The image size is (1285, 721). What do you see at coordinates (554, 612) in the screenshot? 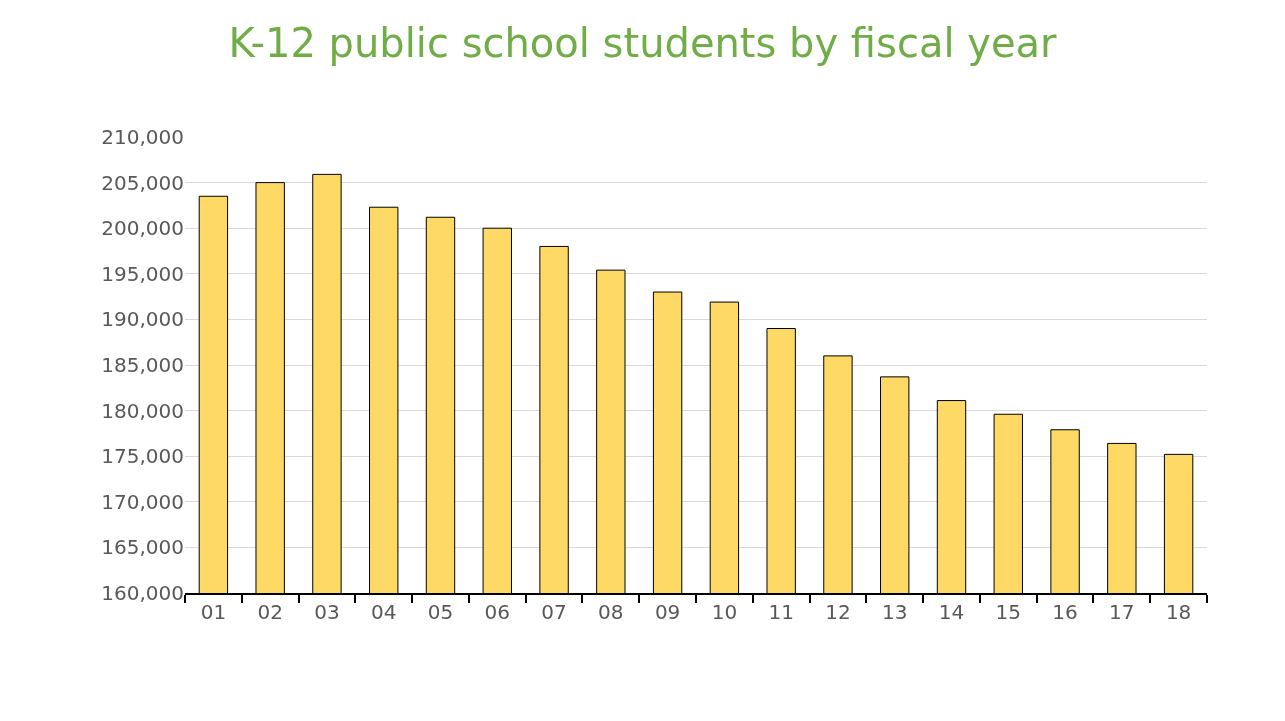
I see `x-tick-label: 07` at bounding box center [554, 612].